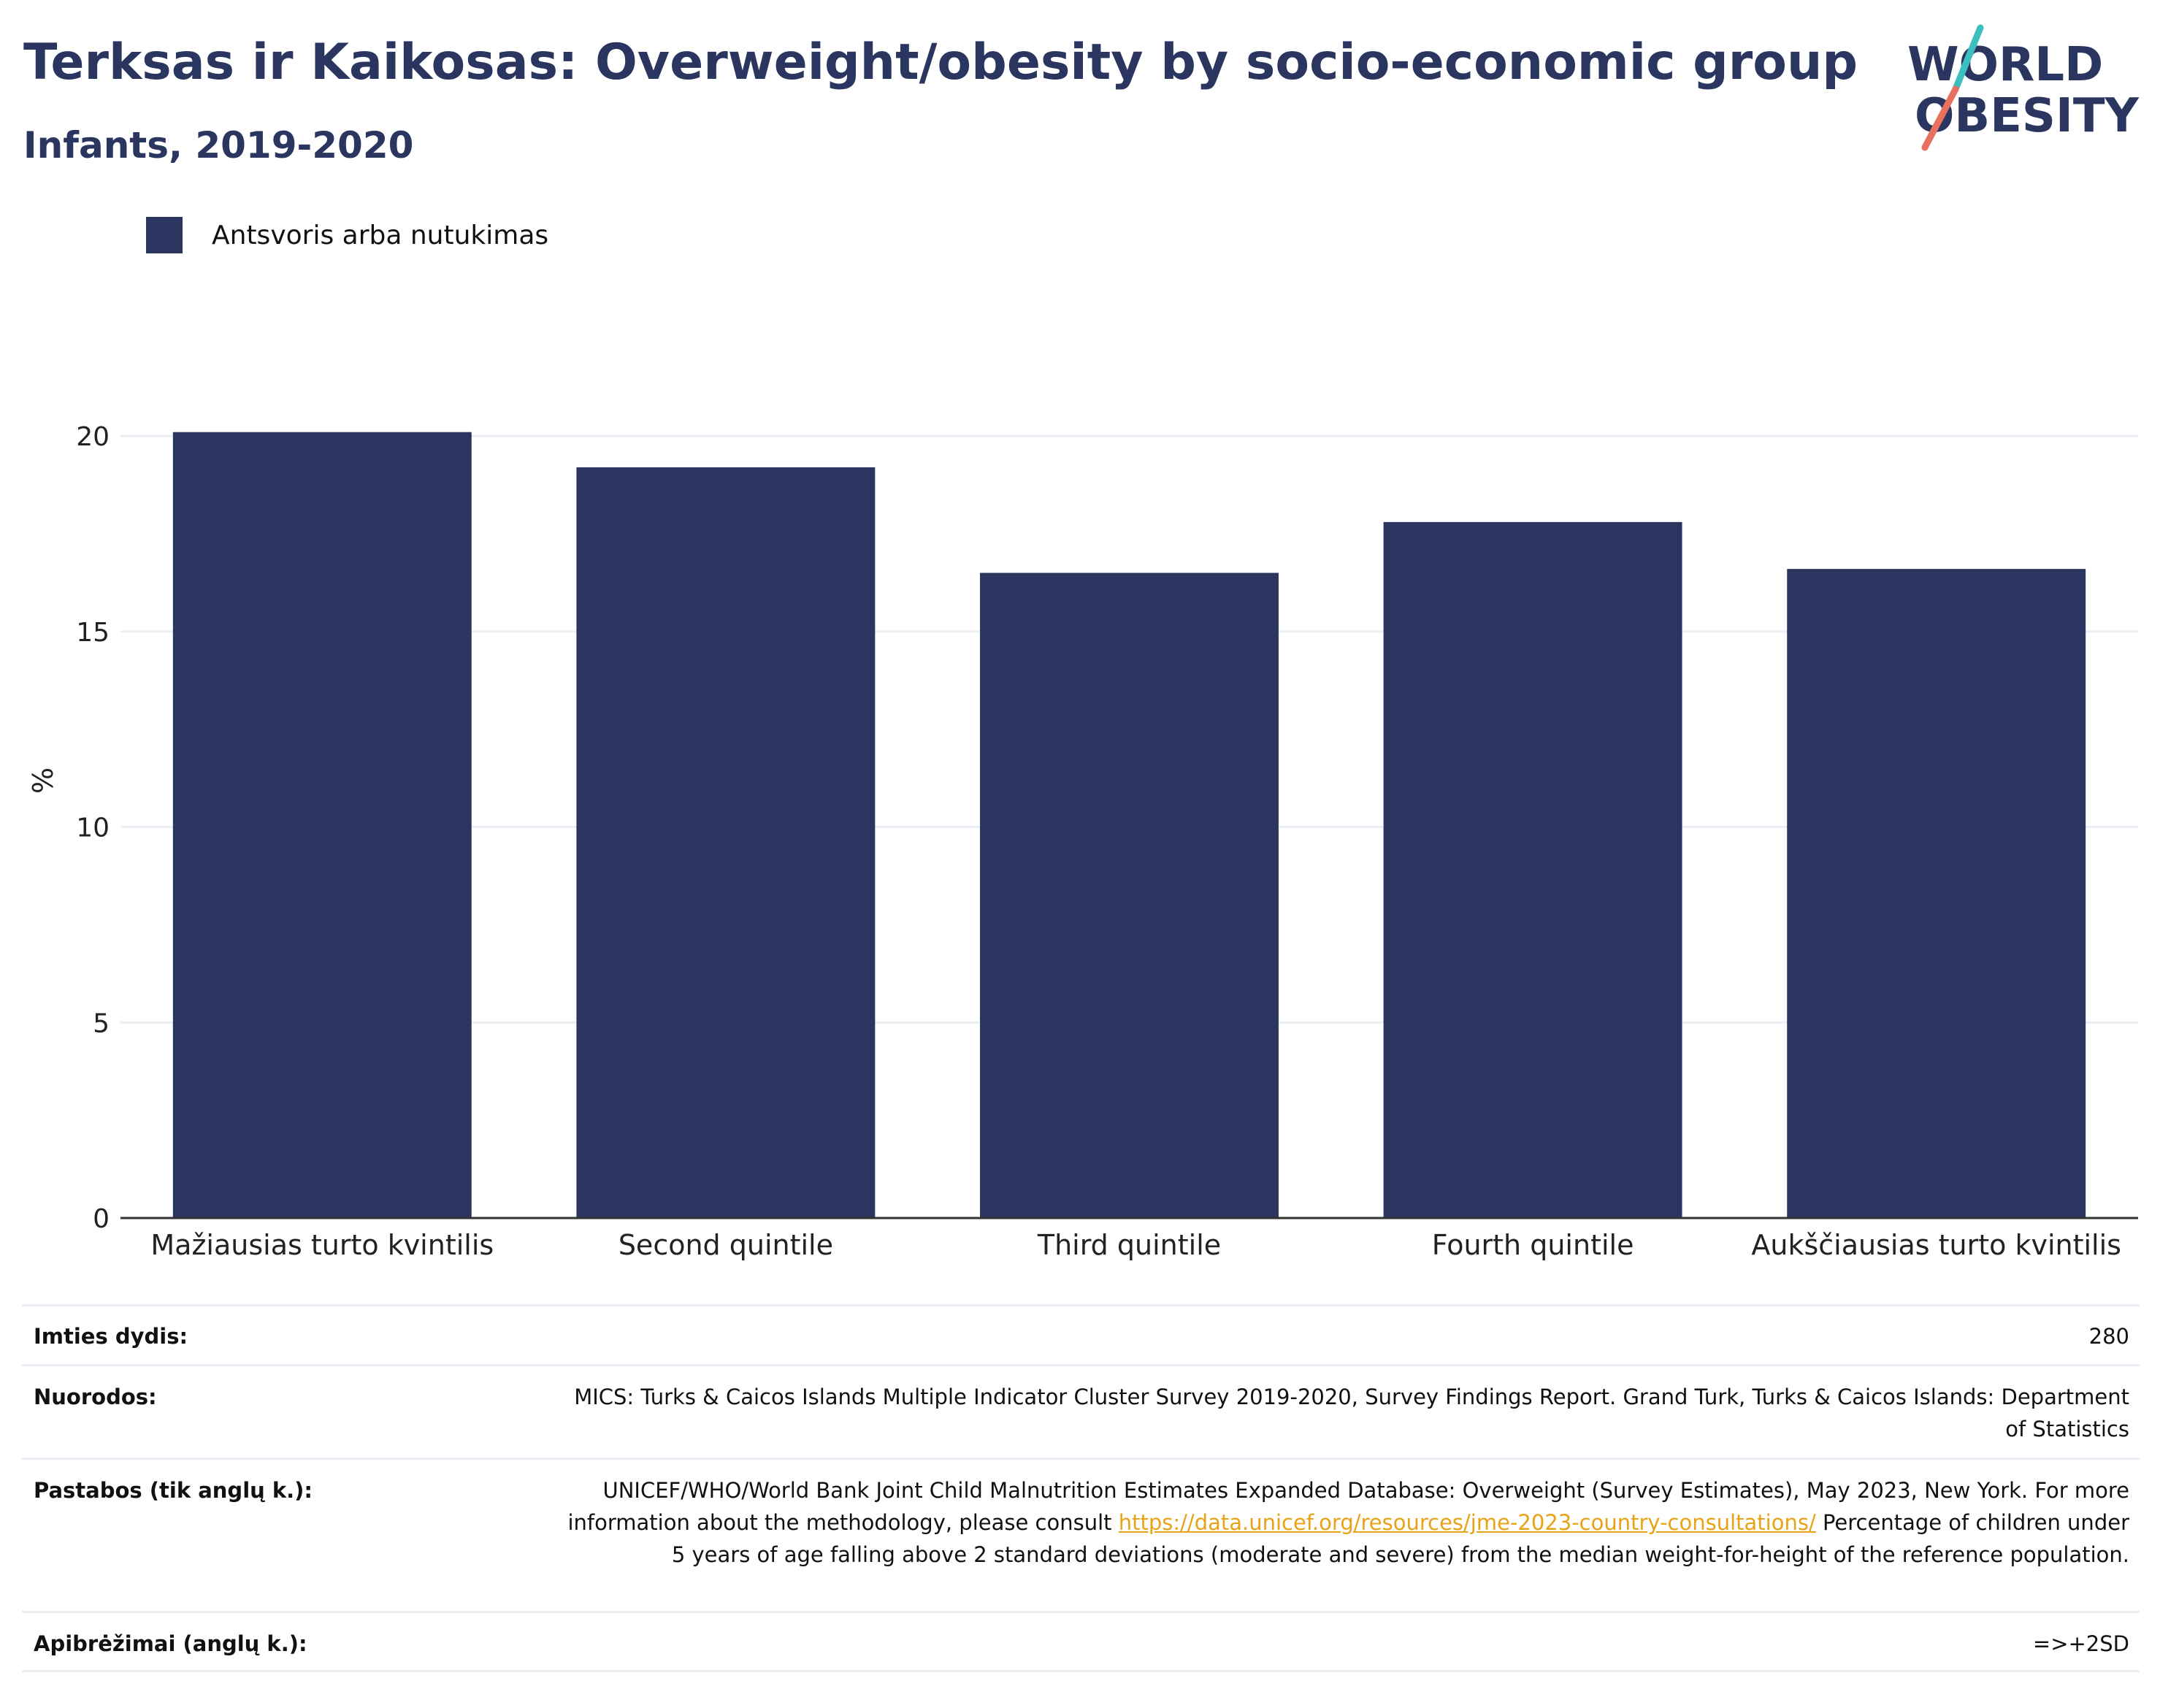  Describe the element at coordinates (101, 1023) in the screenshot. I see `y-tick-label: 5` at that location.